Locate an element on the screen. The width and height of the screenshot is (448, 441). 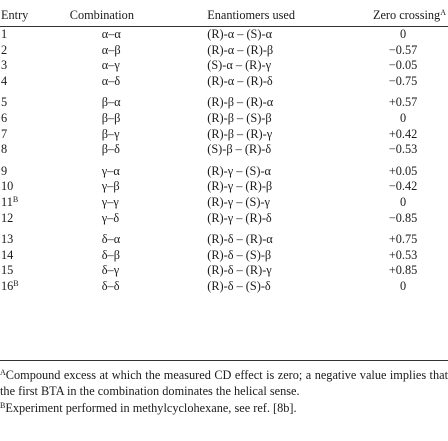
entry-number: 4 is located at coordinates (4, 80).